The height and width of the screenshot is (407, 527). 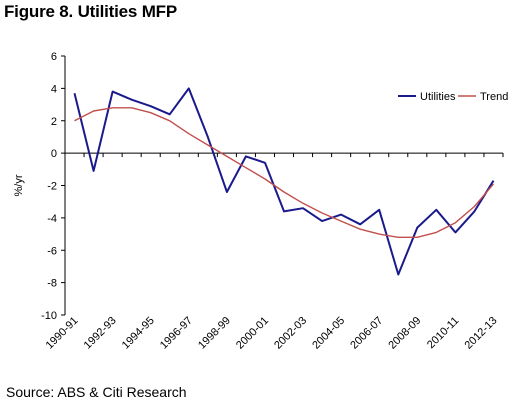 I want to click on legend-label-trend: Trend, so click(x=494, y=97).